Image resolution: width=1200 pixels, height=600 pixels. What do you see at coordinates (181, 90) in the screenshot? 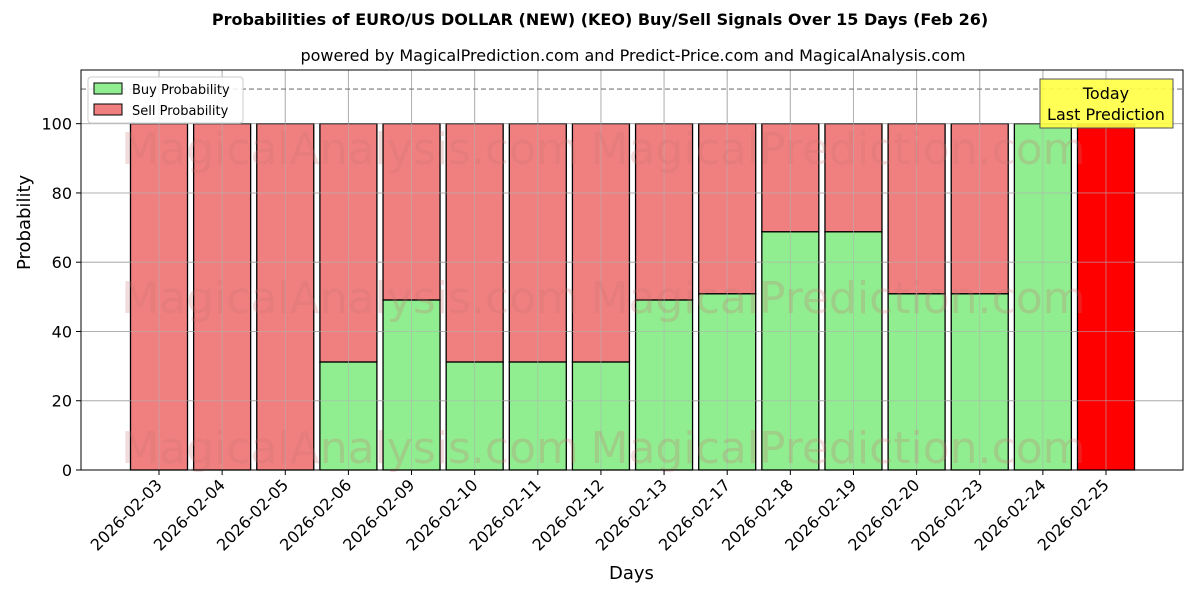
I see `legend-buy-label: Buy Probability` at bounding box center [181, 90].